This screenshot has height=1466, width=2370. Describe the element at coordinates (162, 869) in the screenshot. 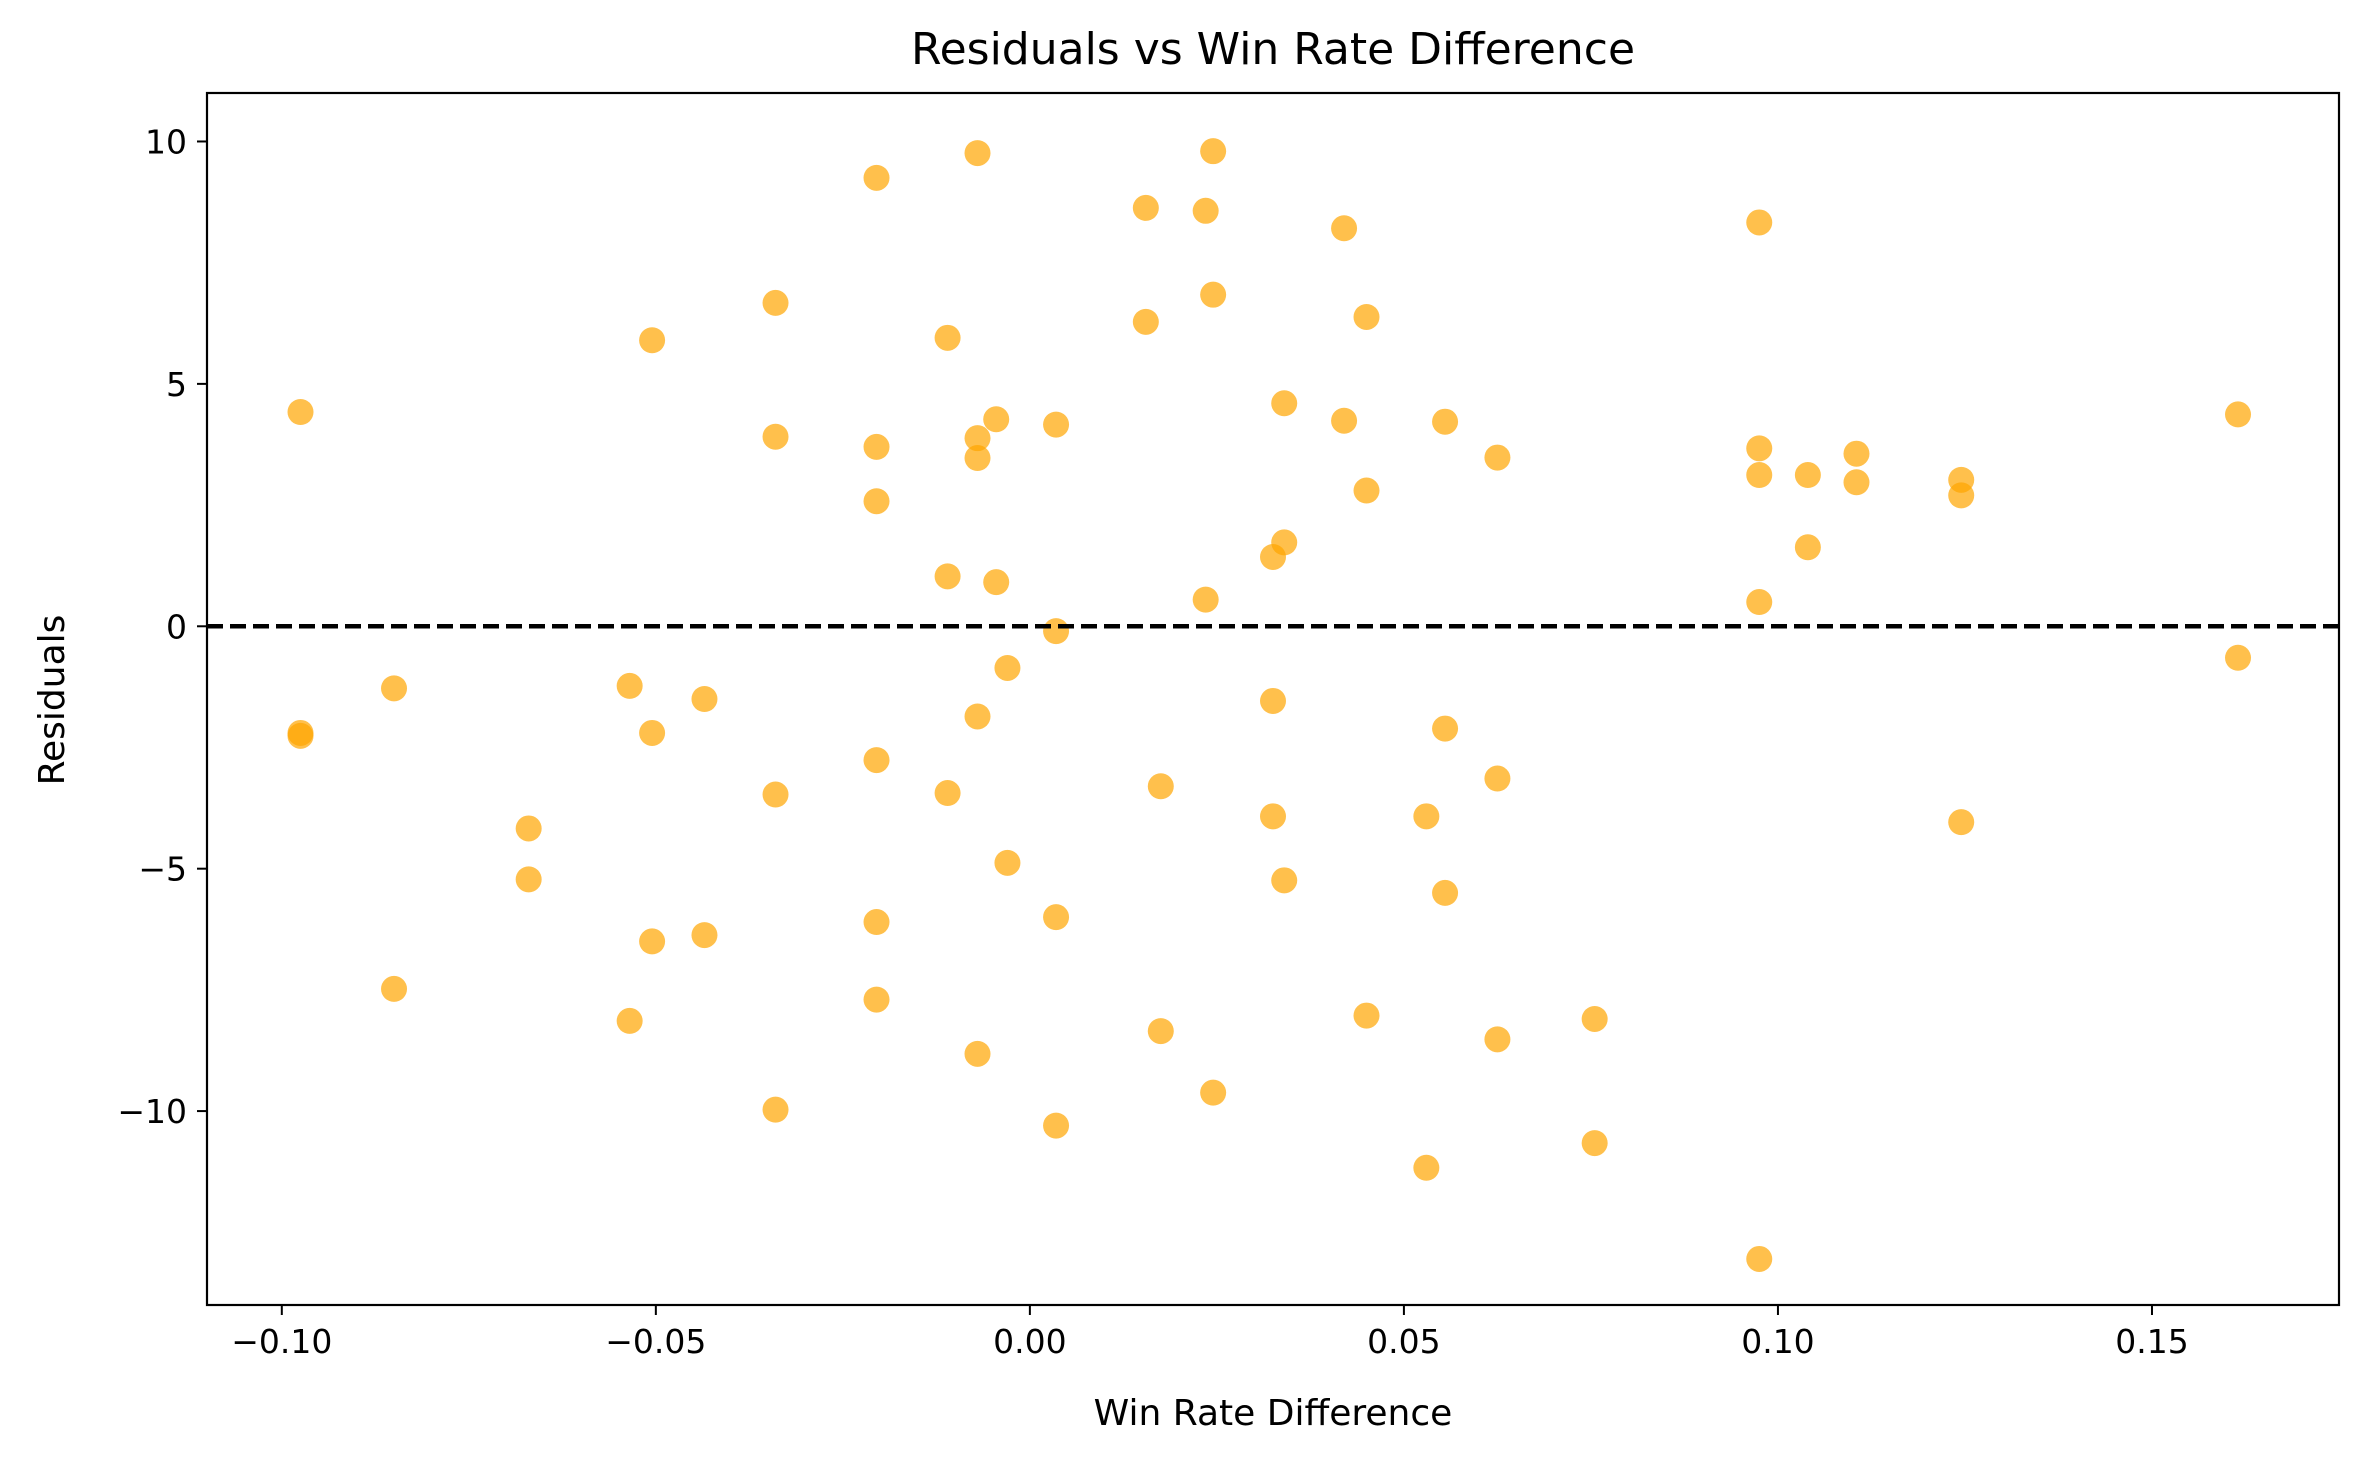

I see `y-tick-label: −5` at that location.